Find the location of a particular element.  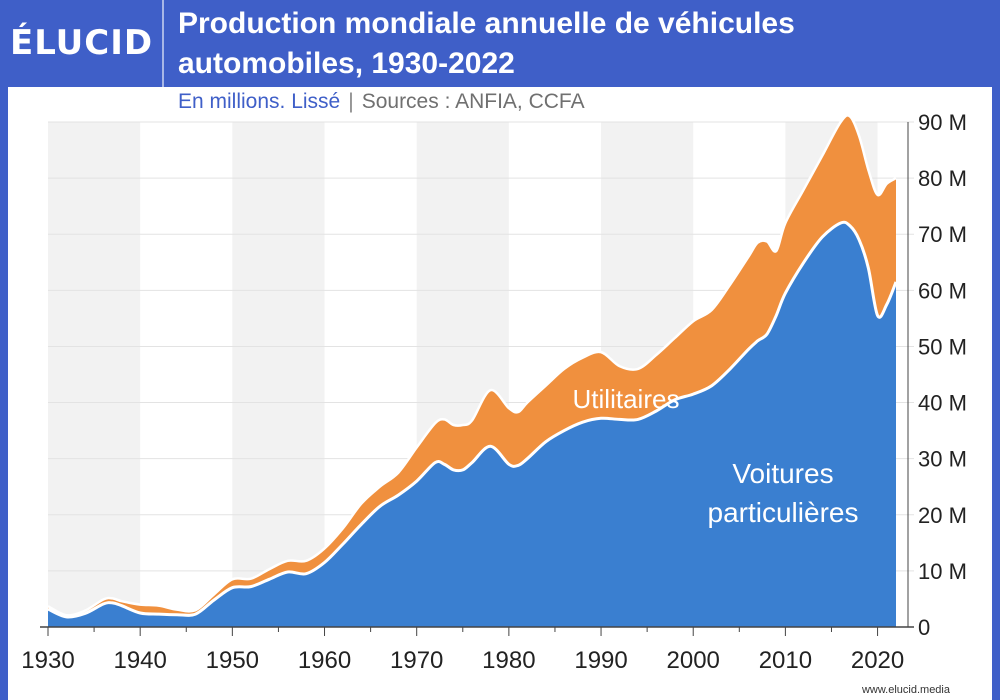

y-tick-label-50: 50 M is located at coordinates (942, 346).